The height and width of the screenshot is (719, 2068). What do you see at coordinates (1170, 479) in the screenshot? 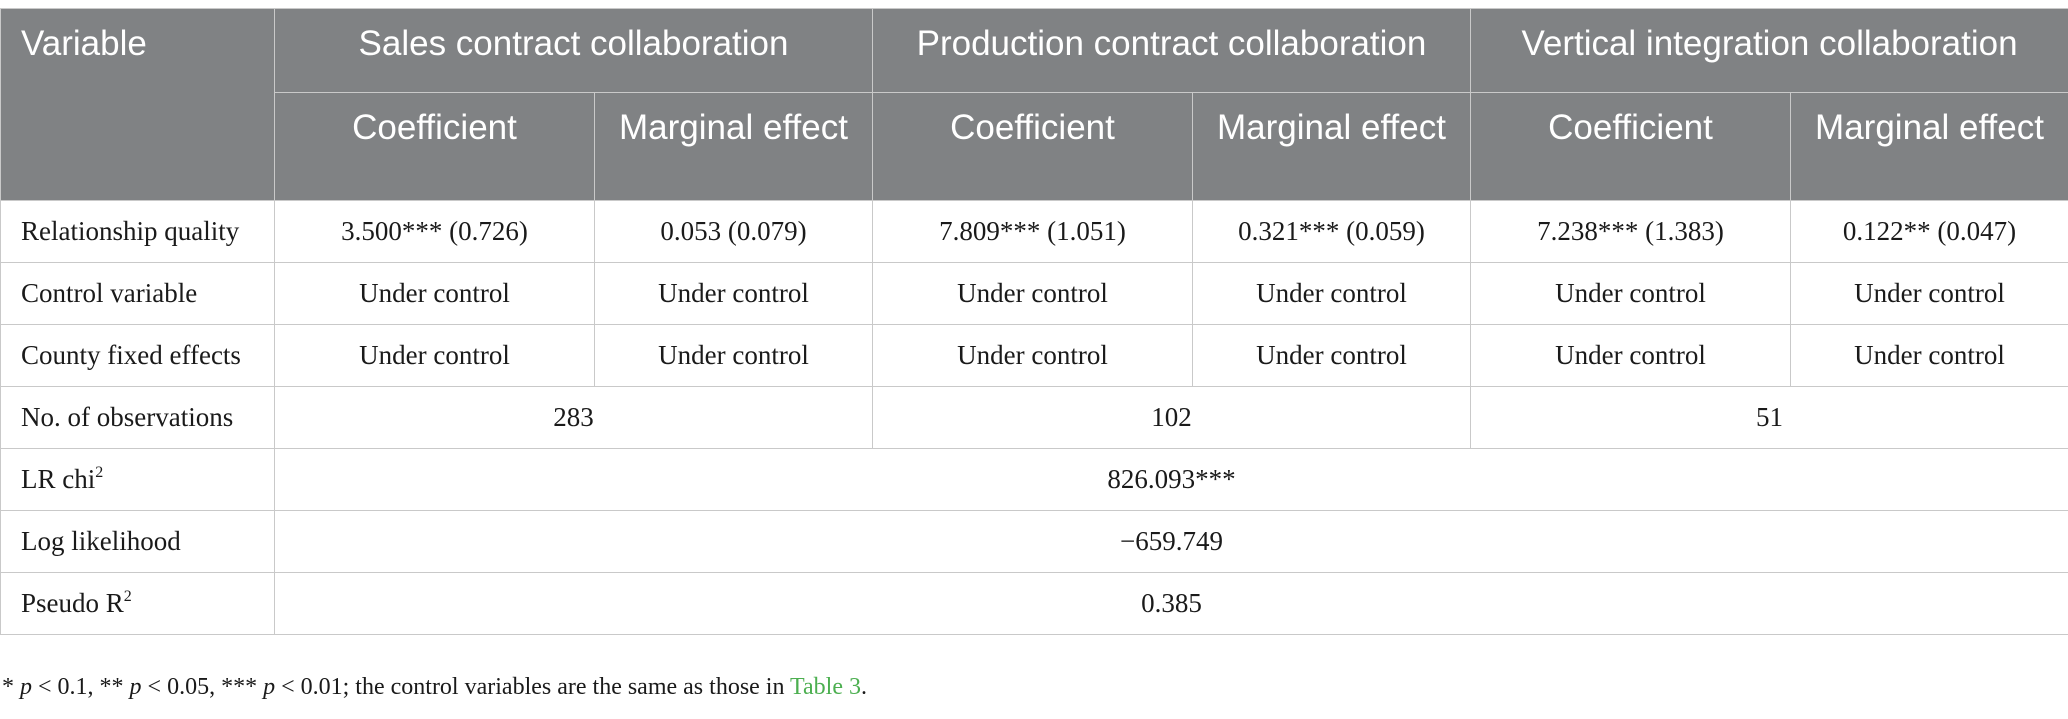
I see `lr-chi-value: 826.093***` at bounding box center [1170, 479].